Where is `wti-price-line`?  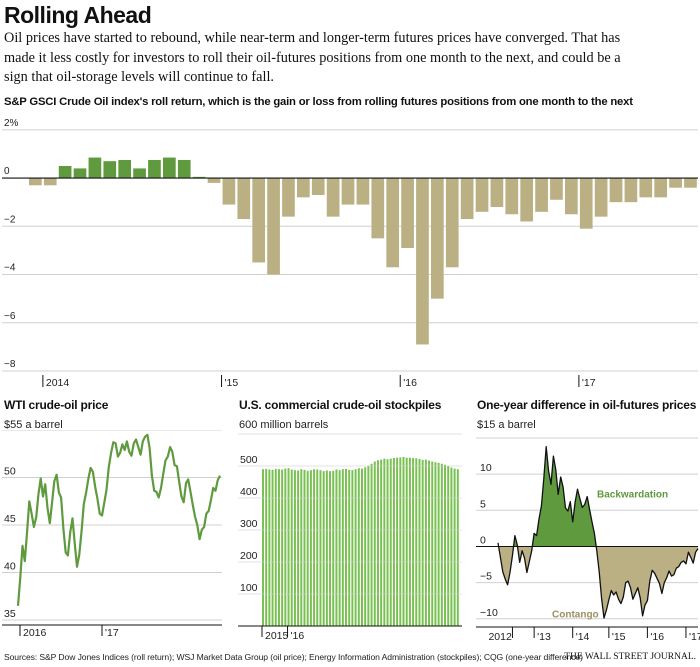
wti-price-line is located at coordinates (118, 519).